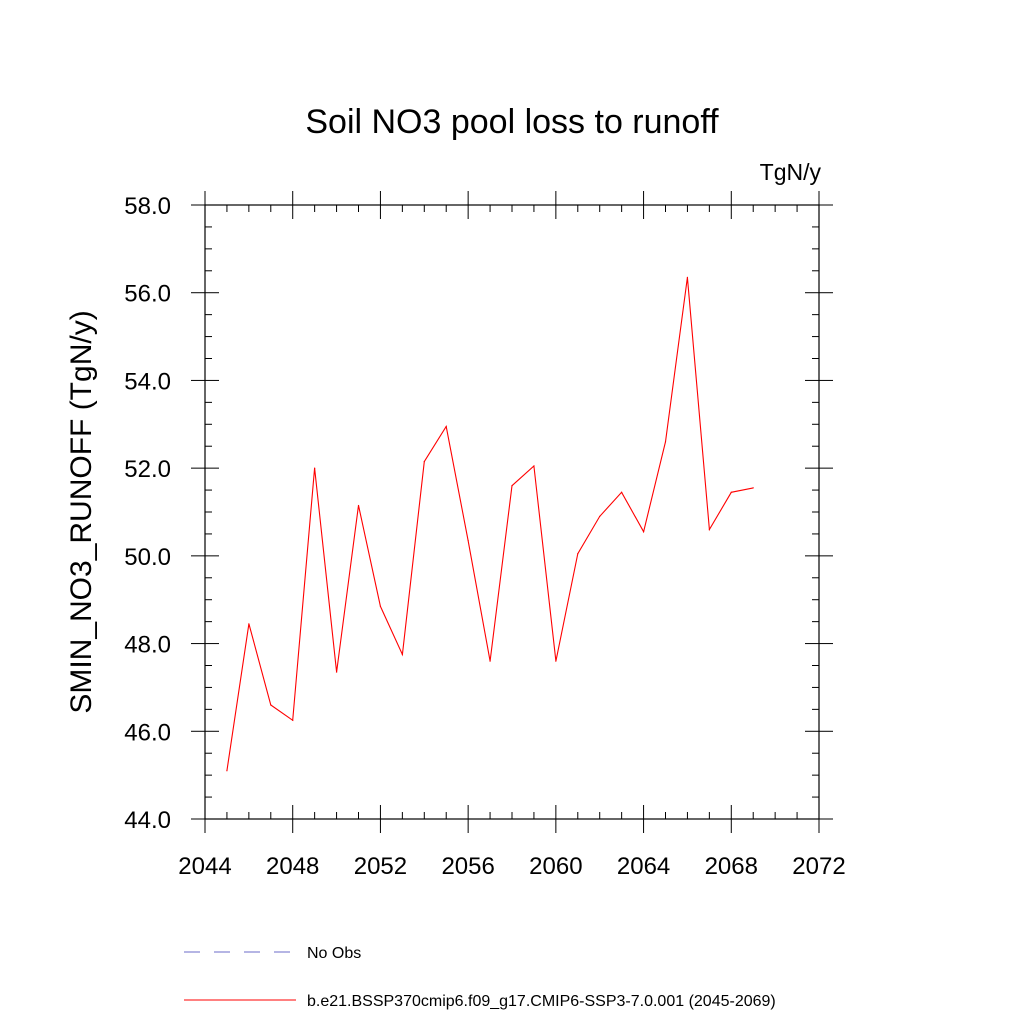  Describe the element at coordinates (292, 866) in the screenshot. I see `x-tick-label: 2048` at that location.